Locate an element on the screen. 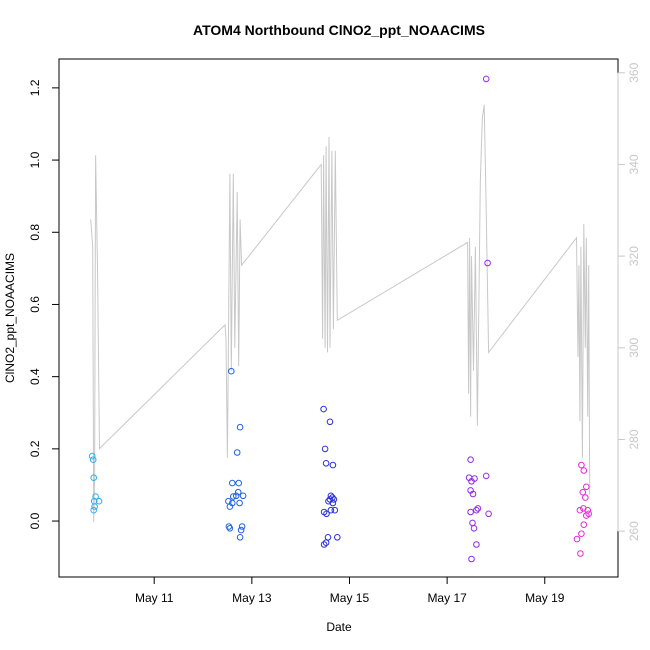 This screenshot has height=650, width=650. x-axis-label: Date is located at coordinates (339, 627).